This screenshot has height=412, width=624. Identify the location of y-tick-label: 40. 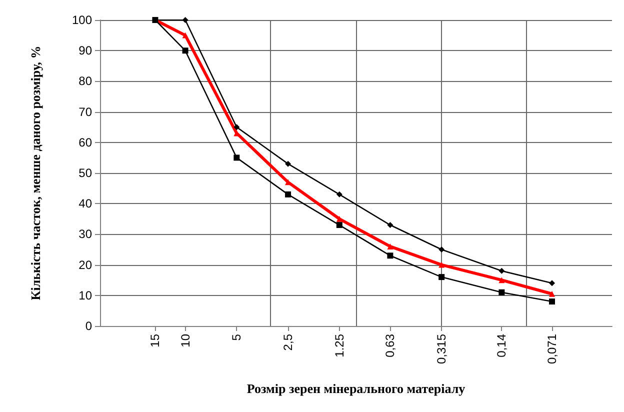
(85, 203).